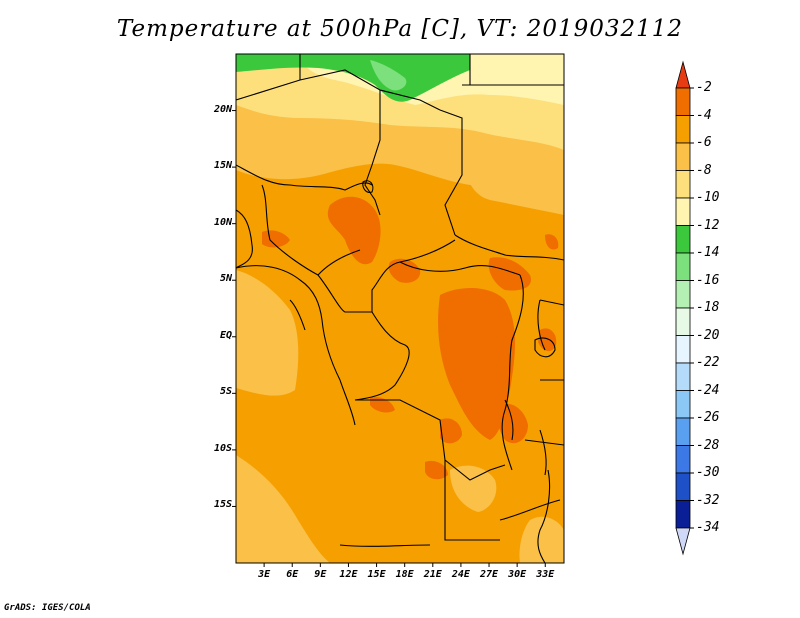  What do you see at coordinates (489, 574) in the screenshot?
I see `lon-tick-label: 27E` at bounding box center [489, 574].